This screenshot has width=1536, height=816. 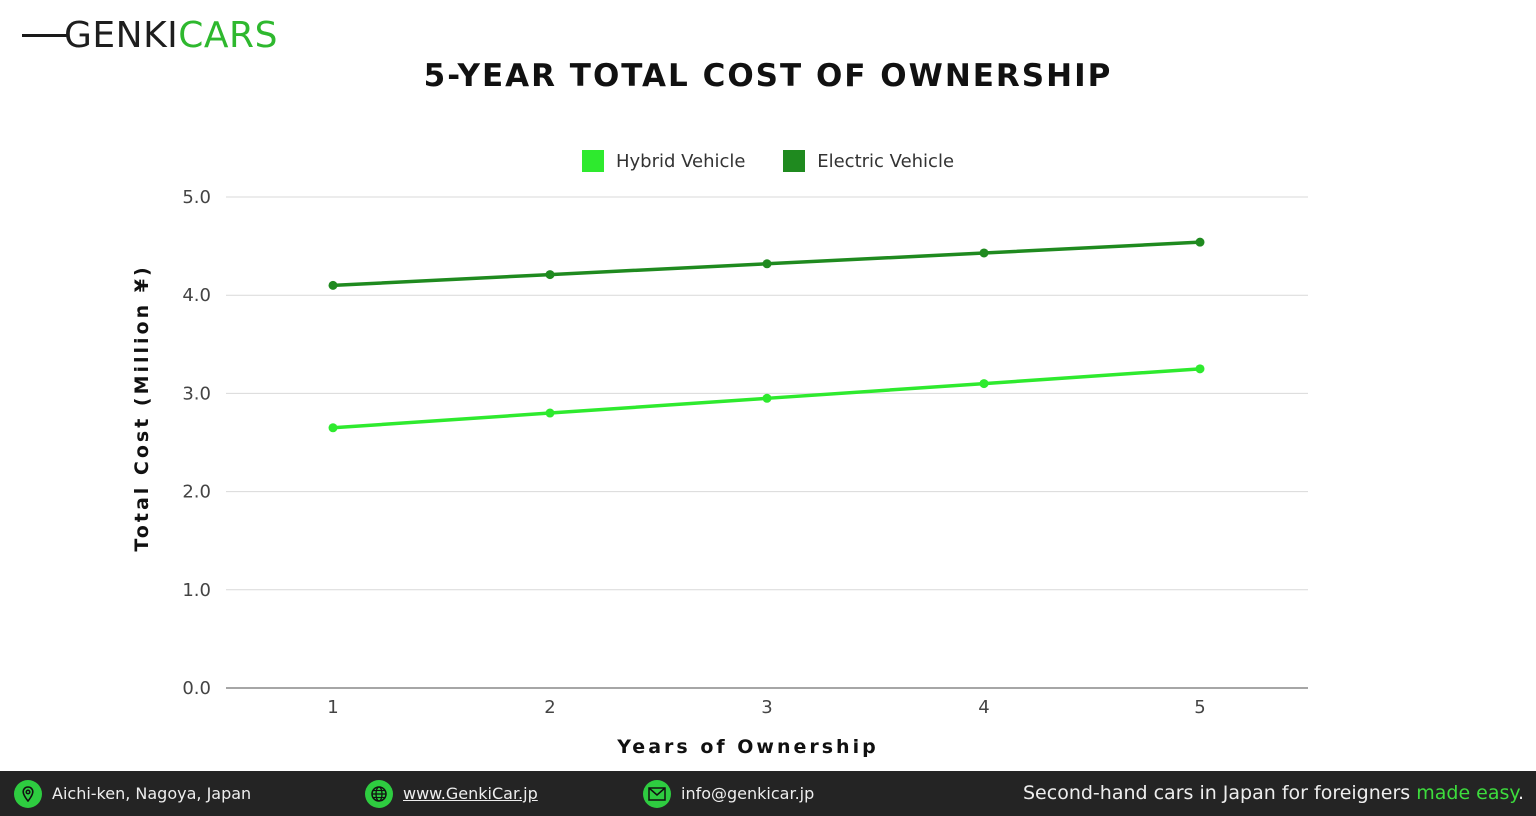 What do you see at coordinates (28, 793) in the screenshot?
I see `location-pin-icon` at bounding box center [28, 793].